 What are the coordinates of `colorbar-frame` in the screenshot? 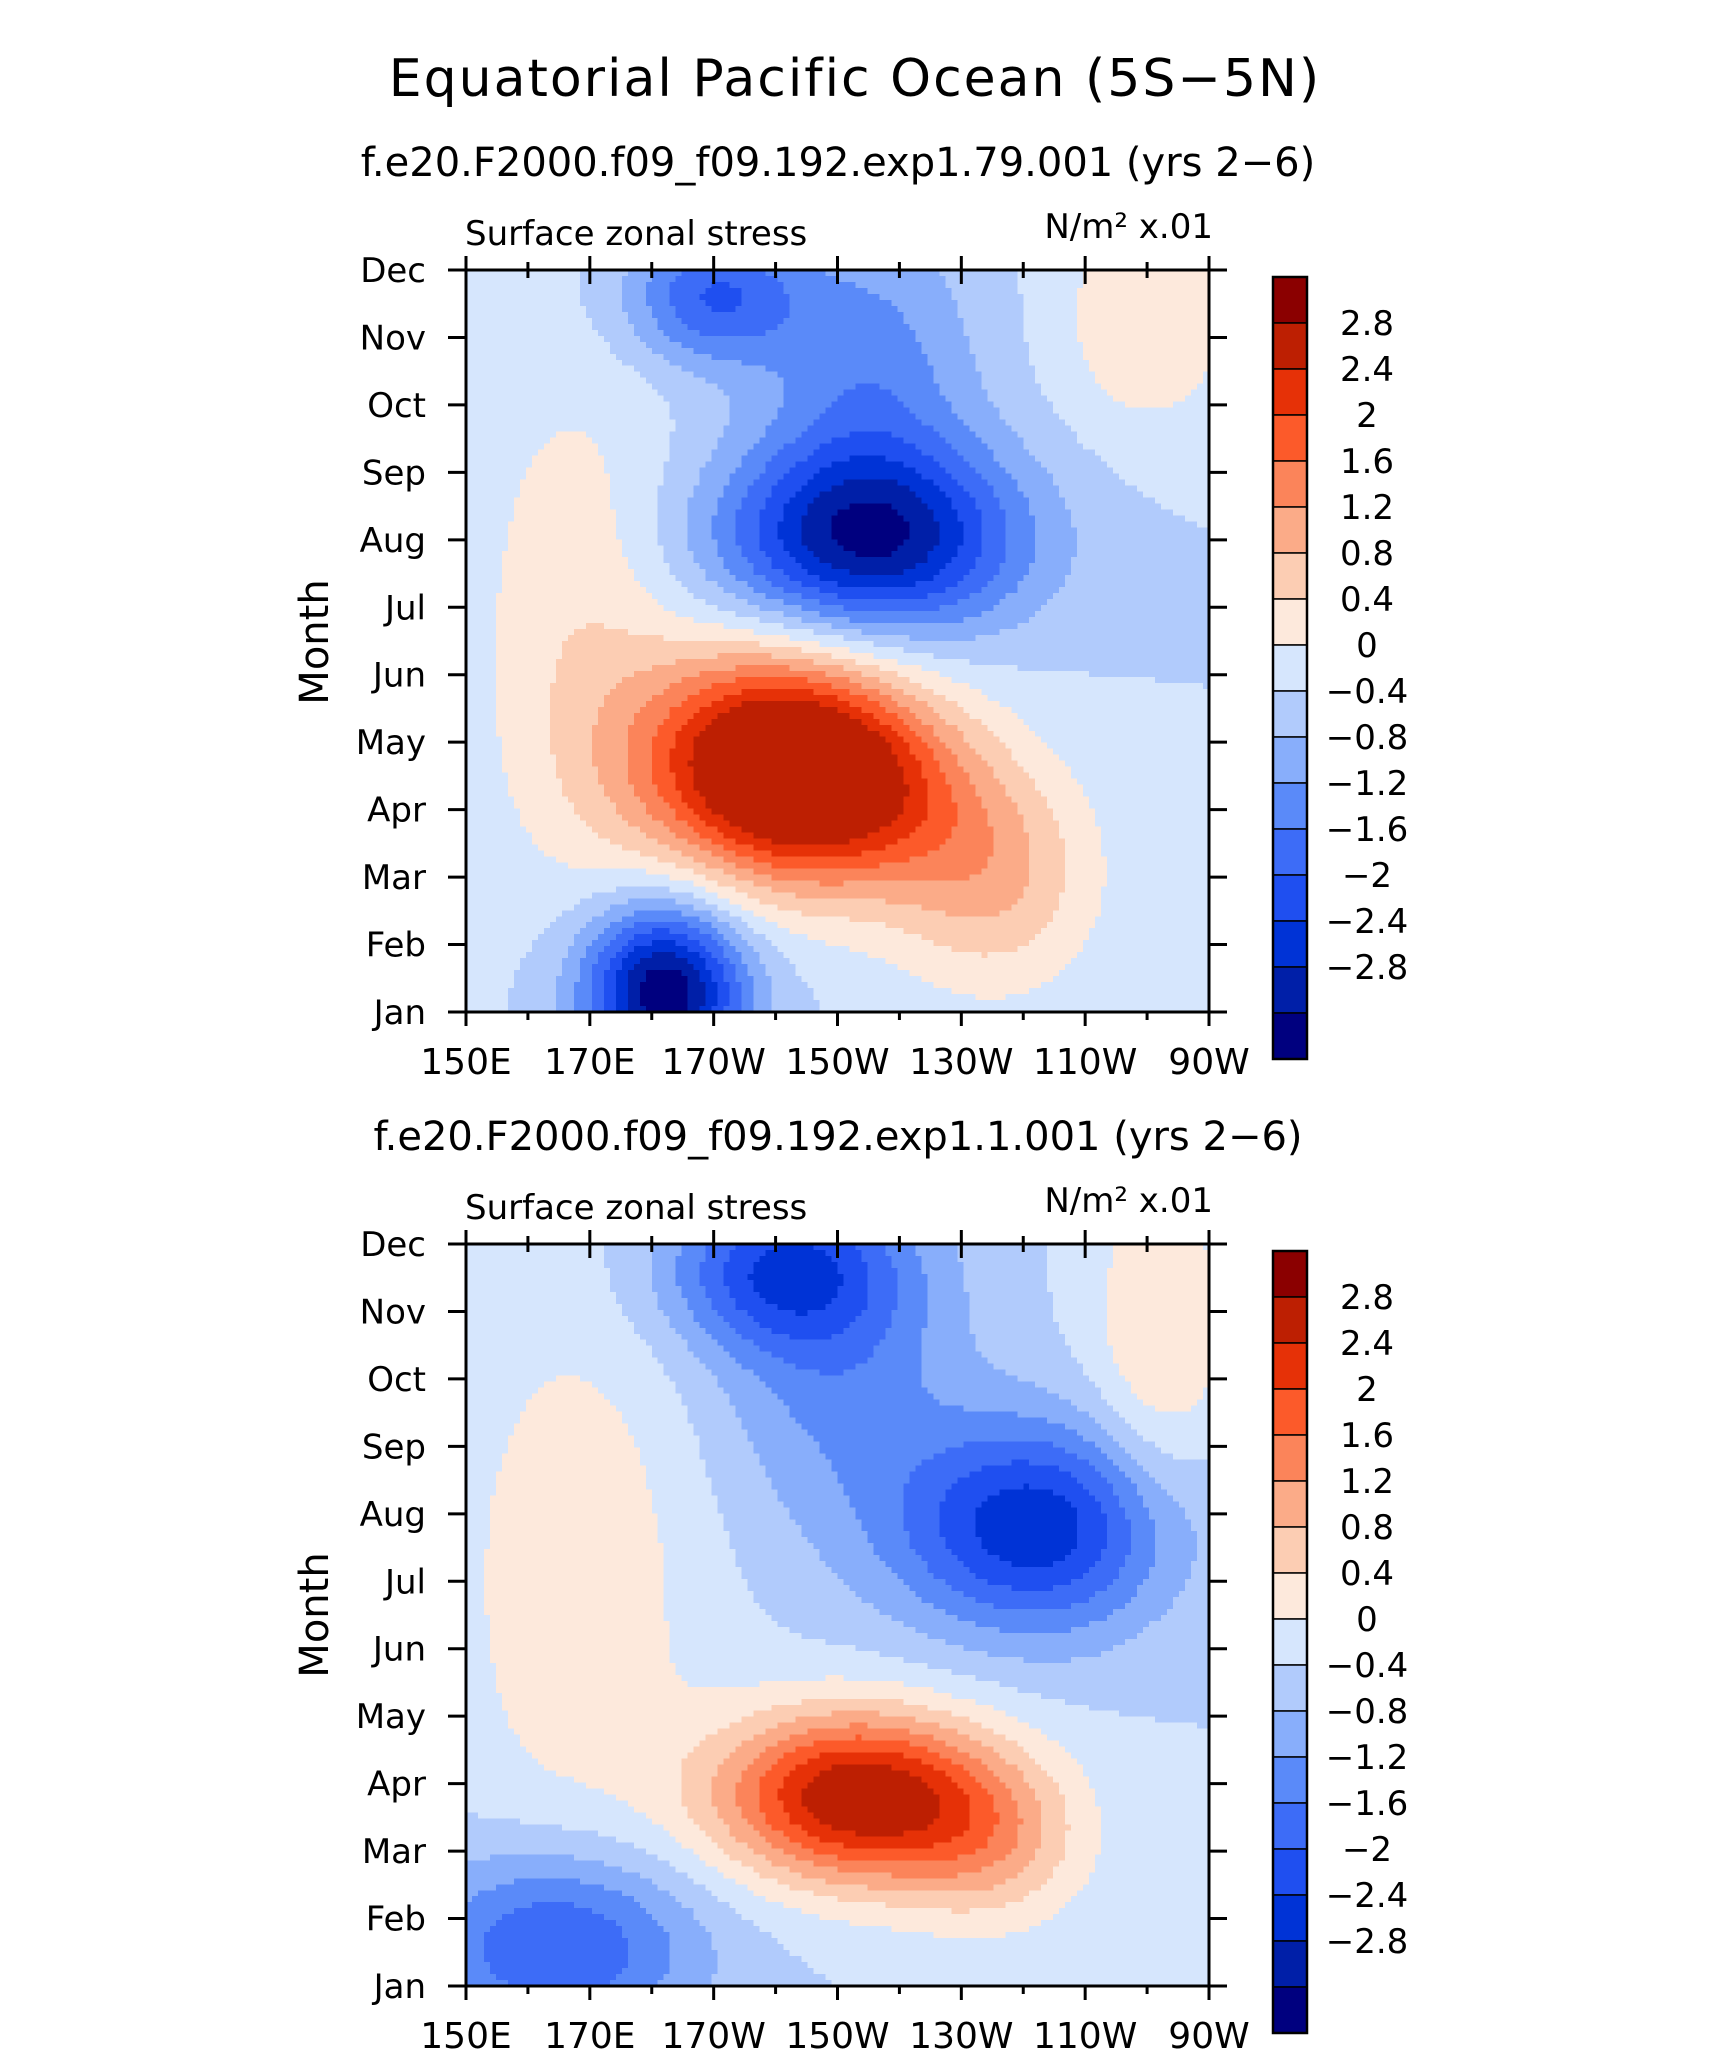 It's located at (1290, 1642).